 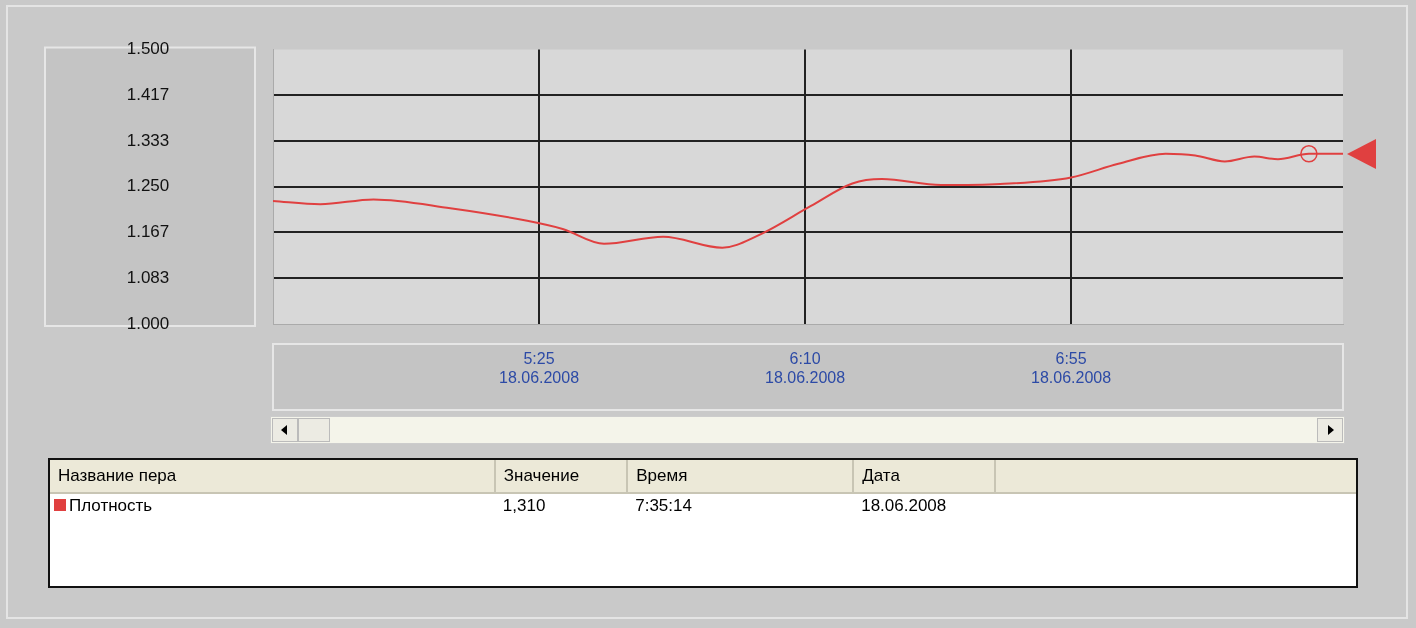 I want to click on y-tick-label: 1.250, so click(x=148, y=186).